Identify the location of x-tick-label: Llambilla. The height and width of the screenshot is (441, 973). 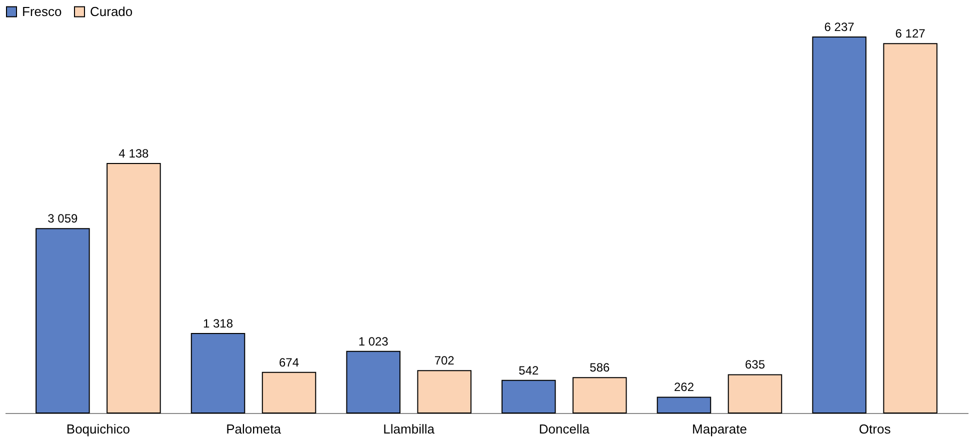
(409, 429).